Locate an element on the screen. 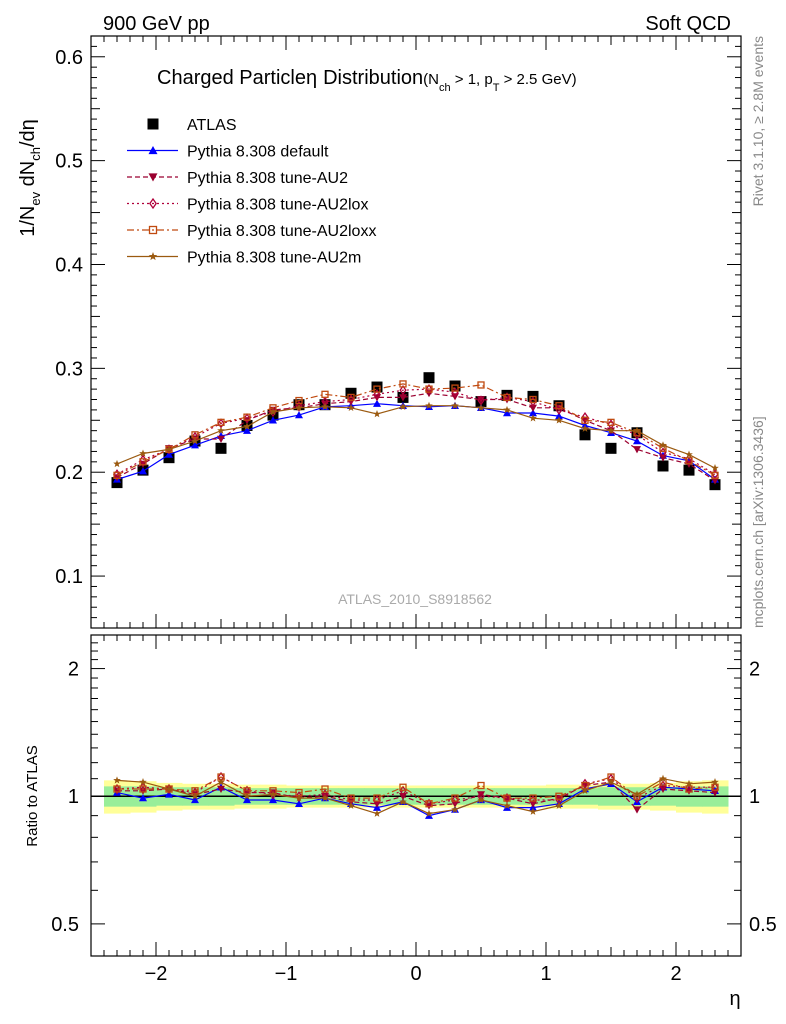  legend-label-atlas: ATLAS is located at coordinates (212, 125).